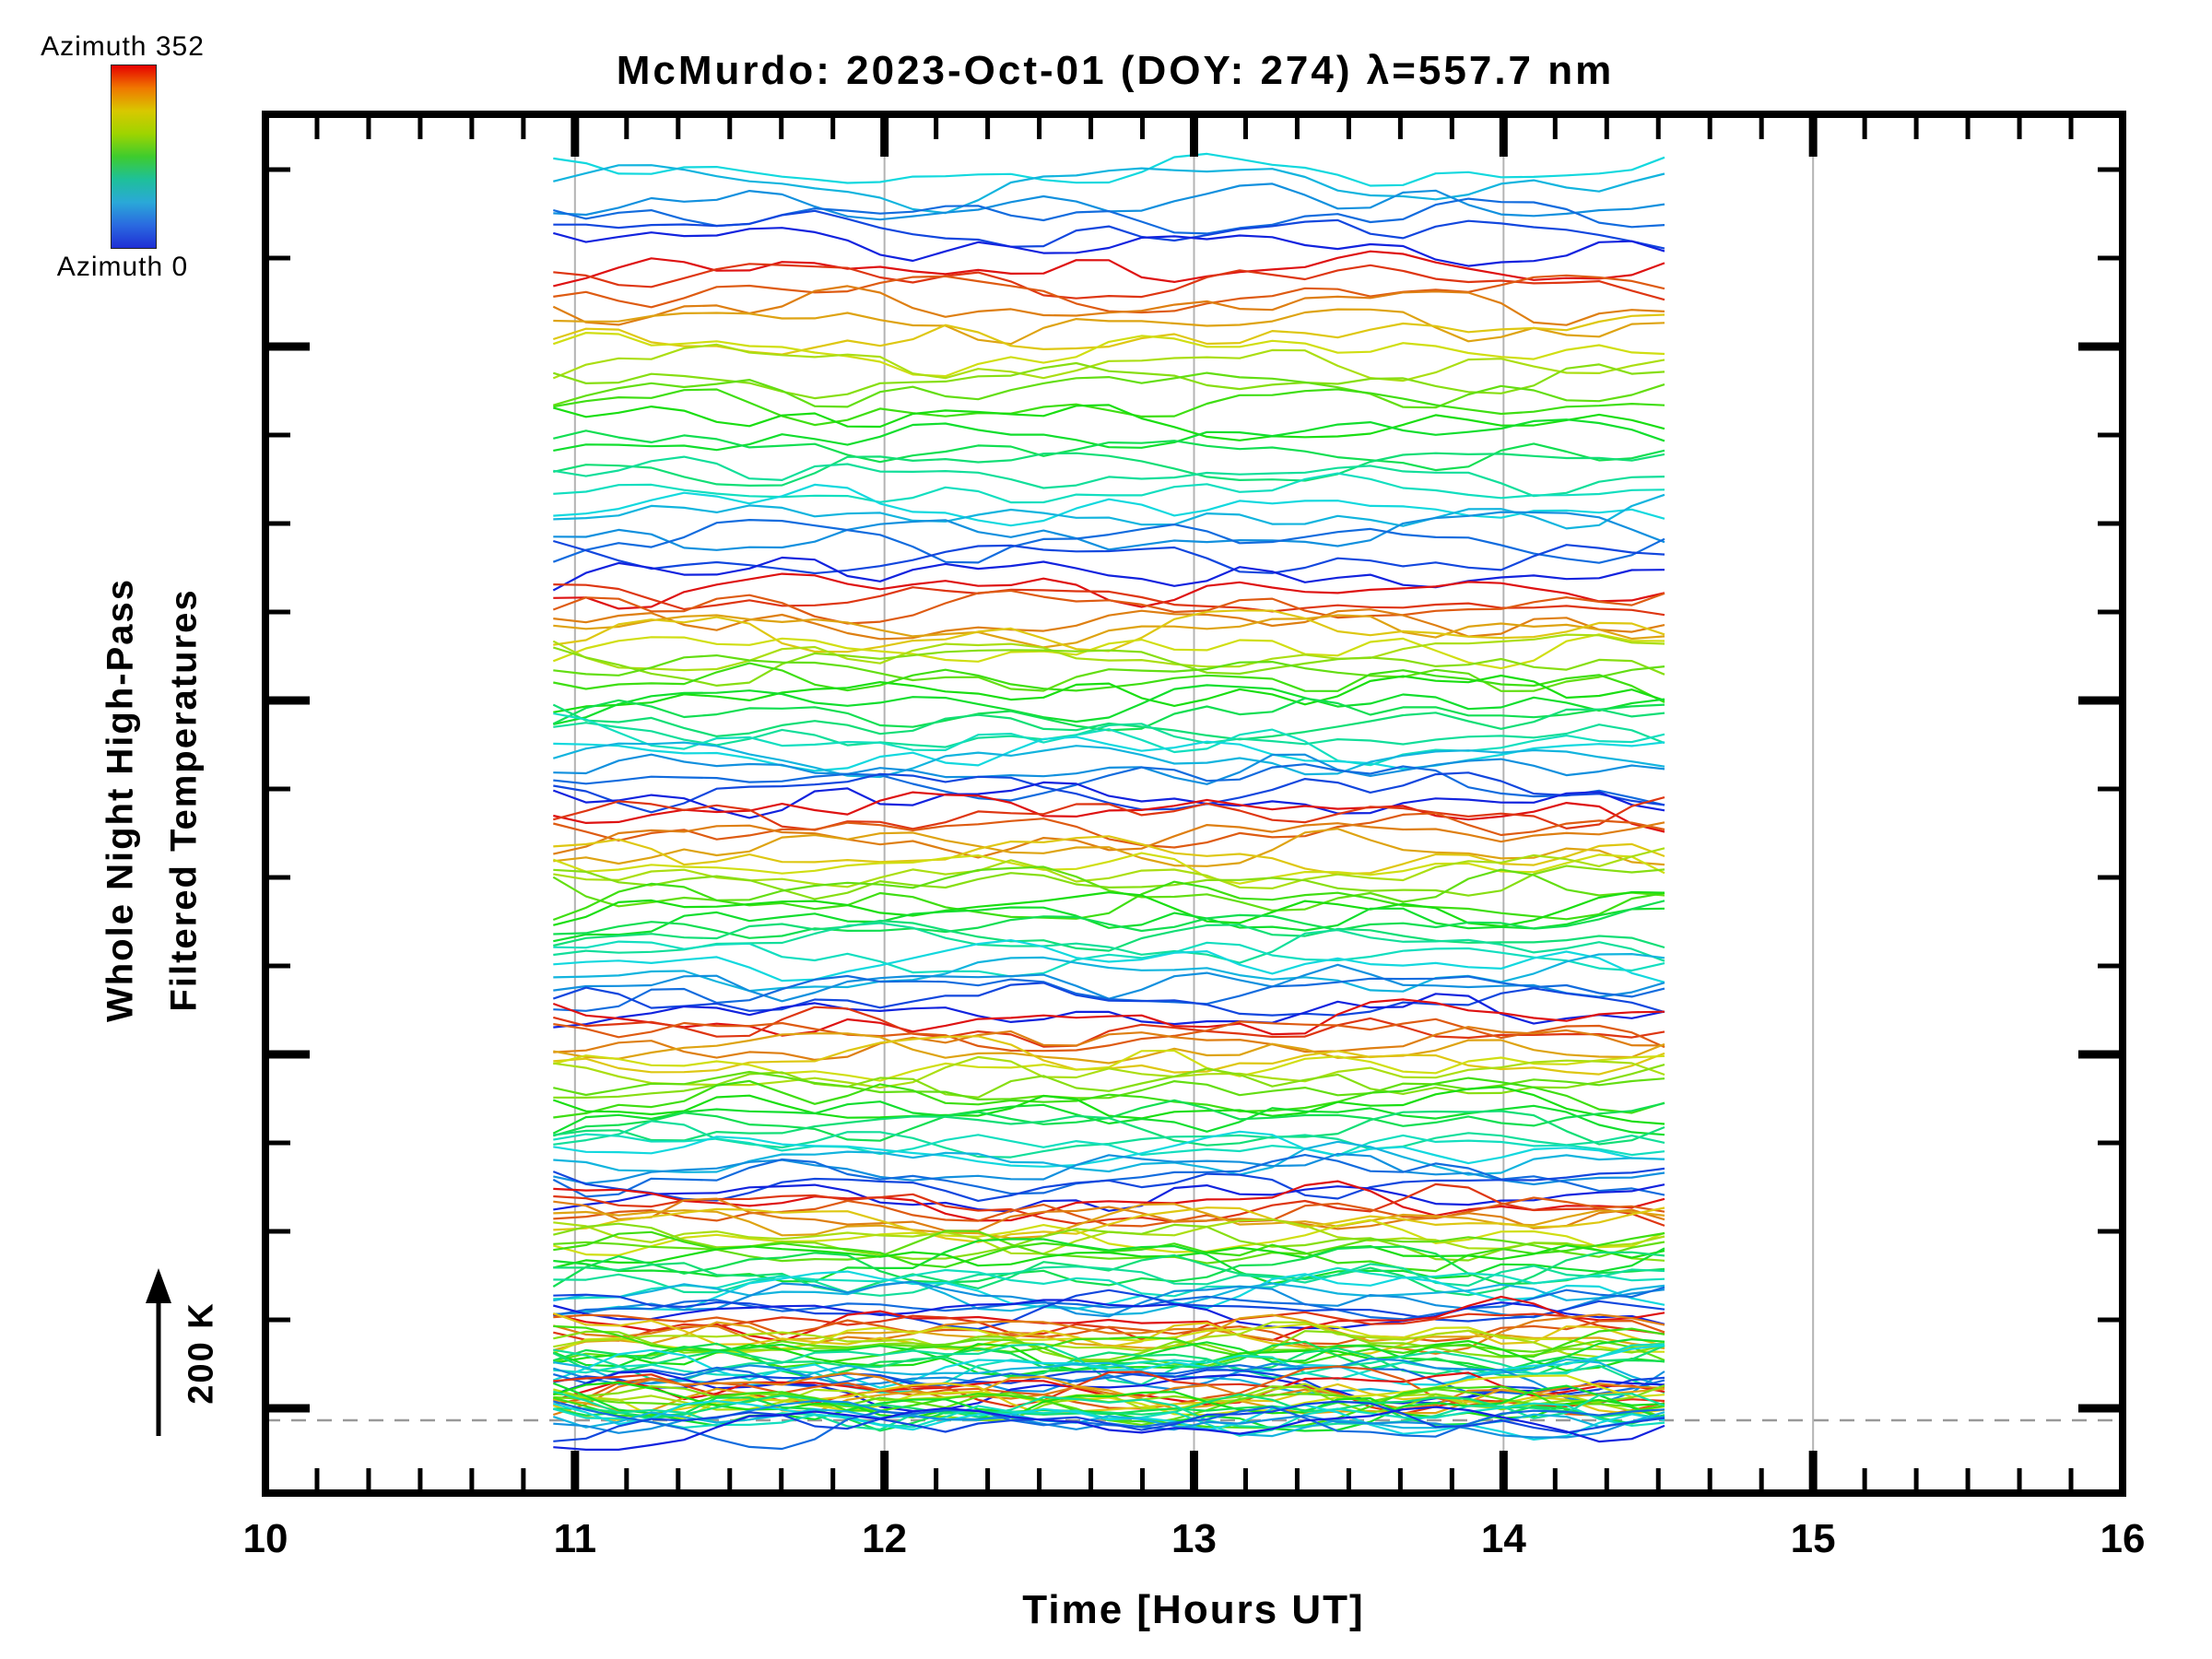  I want to click on x-tick-label: 15, so click(1813, 1538).